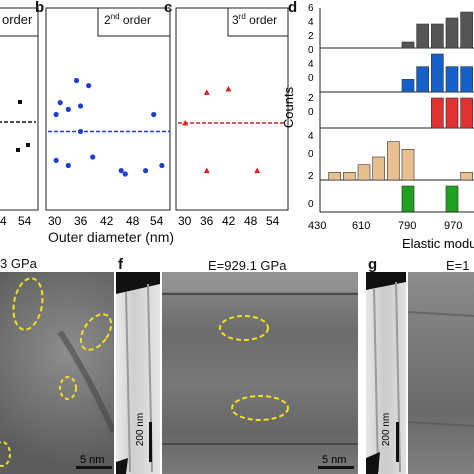 The image size is (474, 474). I want to click on panel-b-tick: 30, so click(55, 221).